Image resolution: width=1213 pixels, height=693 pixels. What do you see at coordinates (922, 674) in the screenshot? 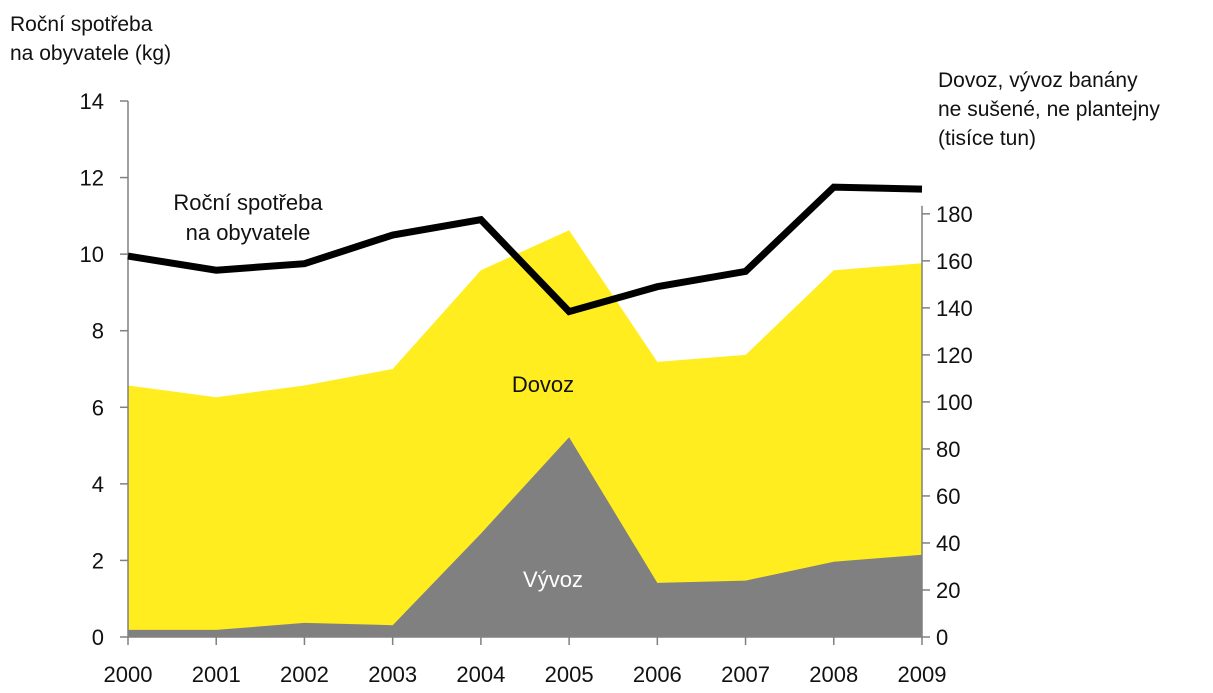
I see `x-tick-label: 2009` at bounding box center [922, 674].